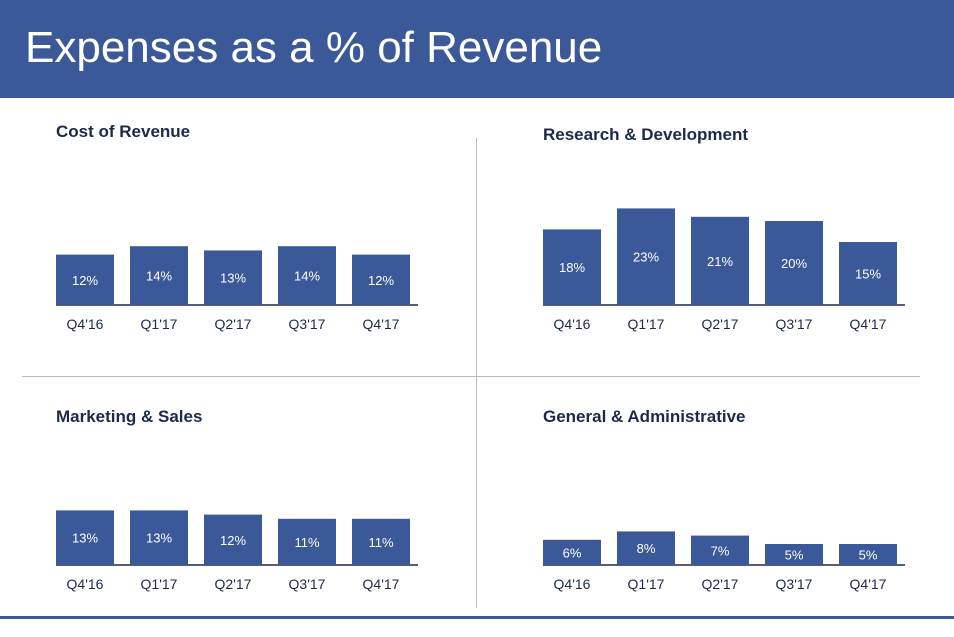 The height and width of the screenshot is (637, 954). I want to click on research-development-chart: 18% Q4'16 23% Q1'17 21% Q2'17 20% Q3'17 15% Q4'17, so click(724, 270).